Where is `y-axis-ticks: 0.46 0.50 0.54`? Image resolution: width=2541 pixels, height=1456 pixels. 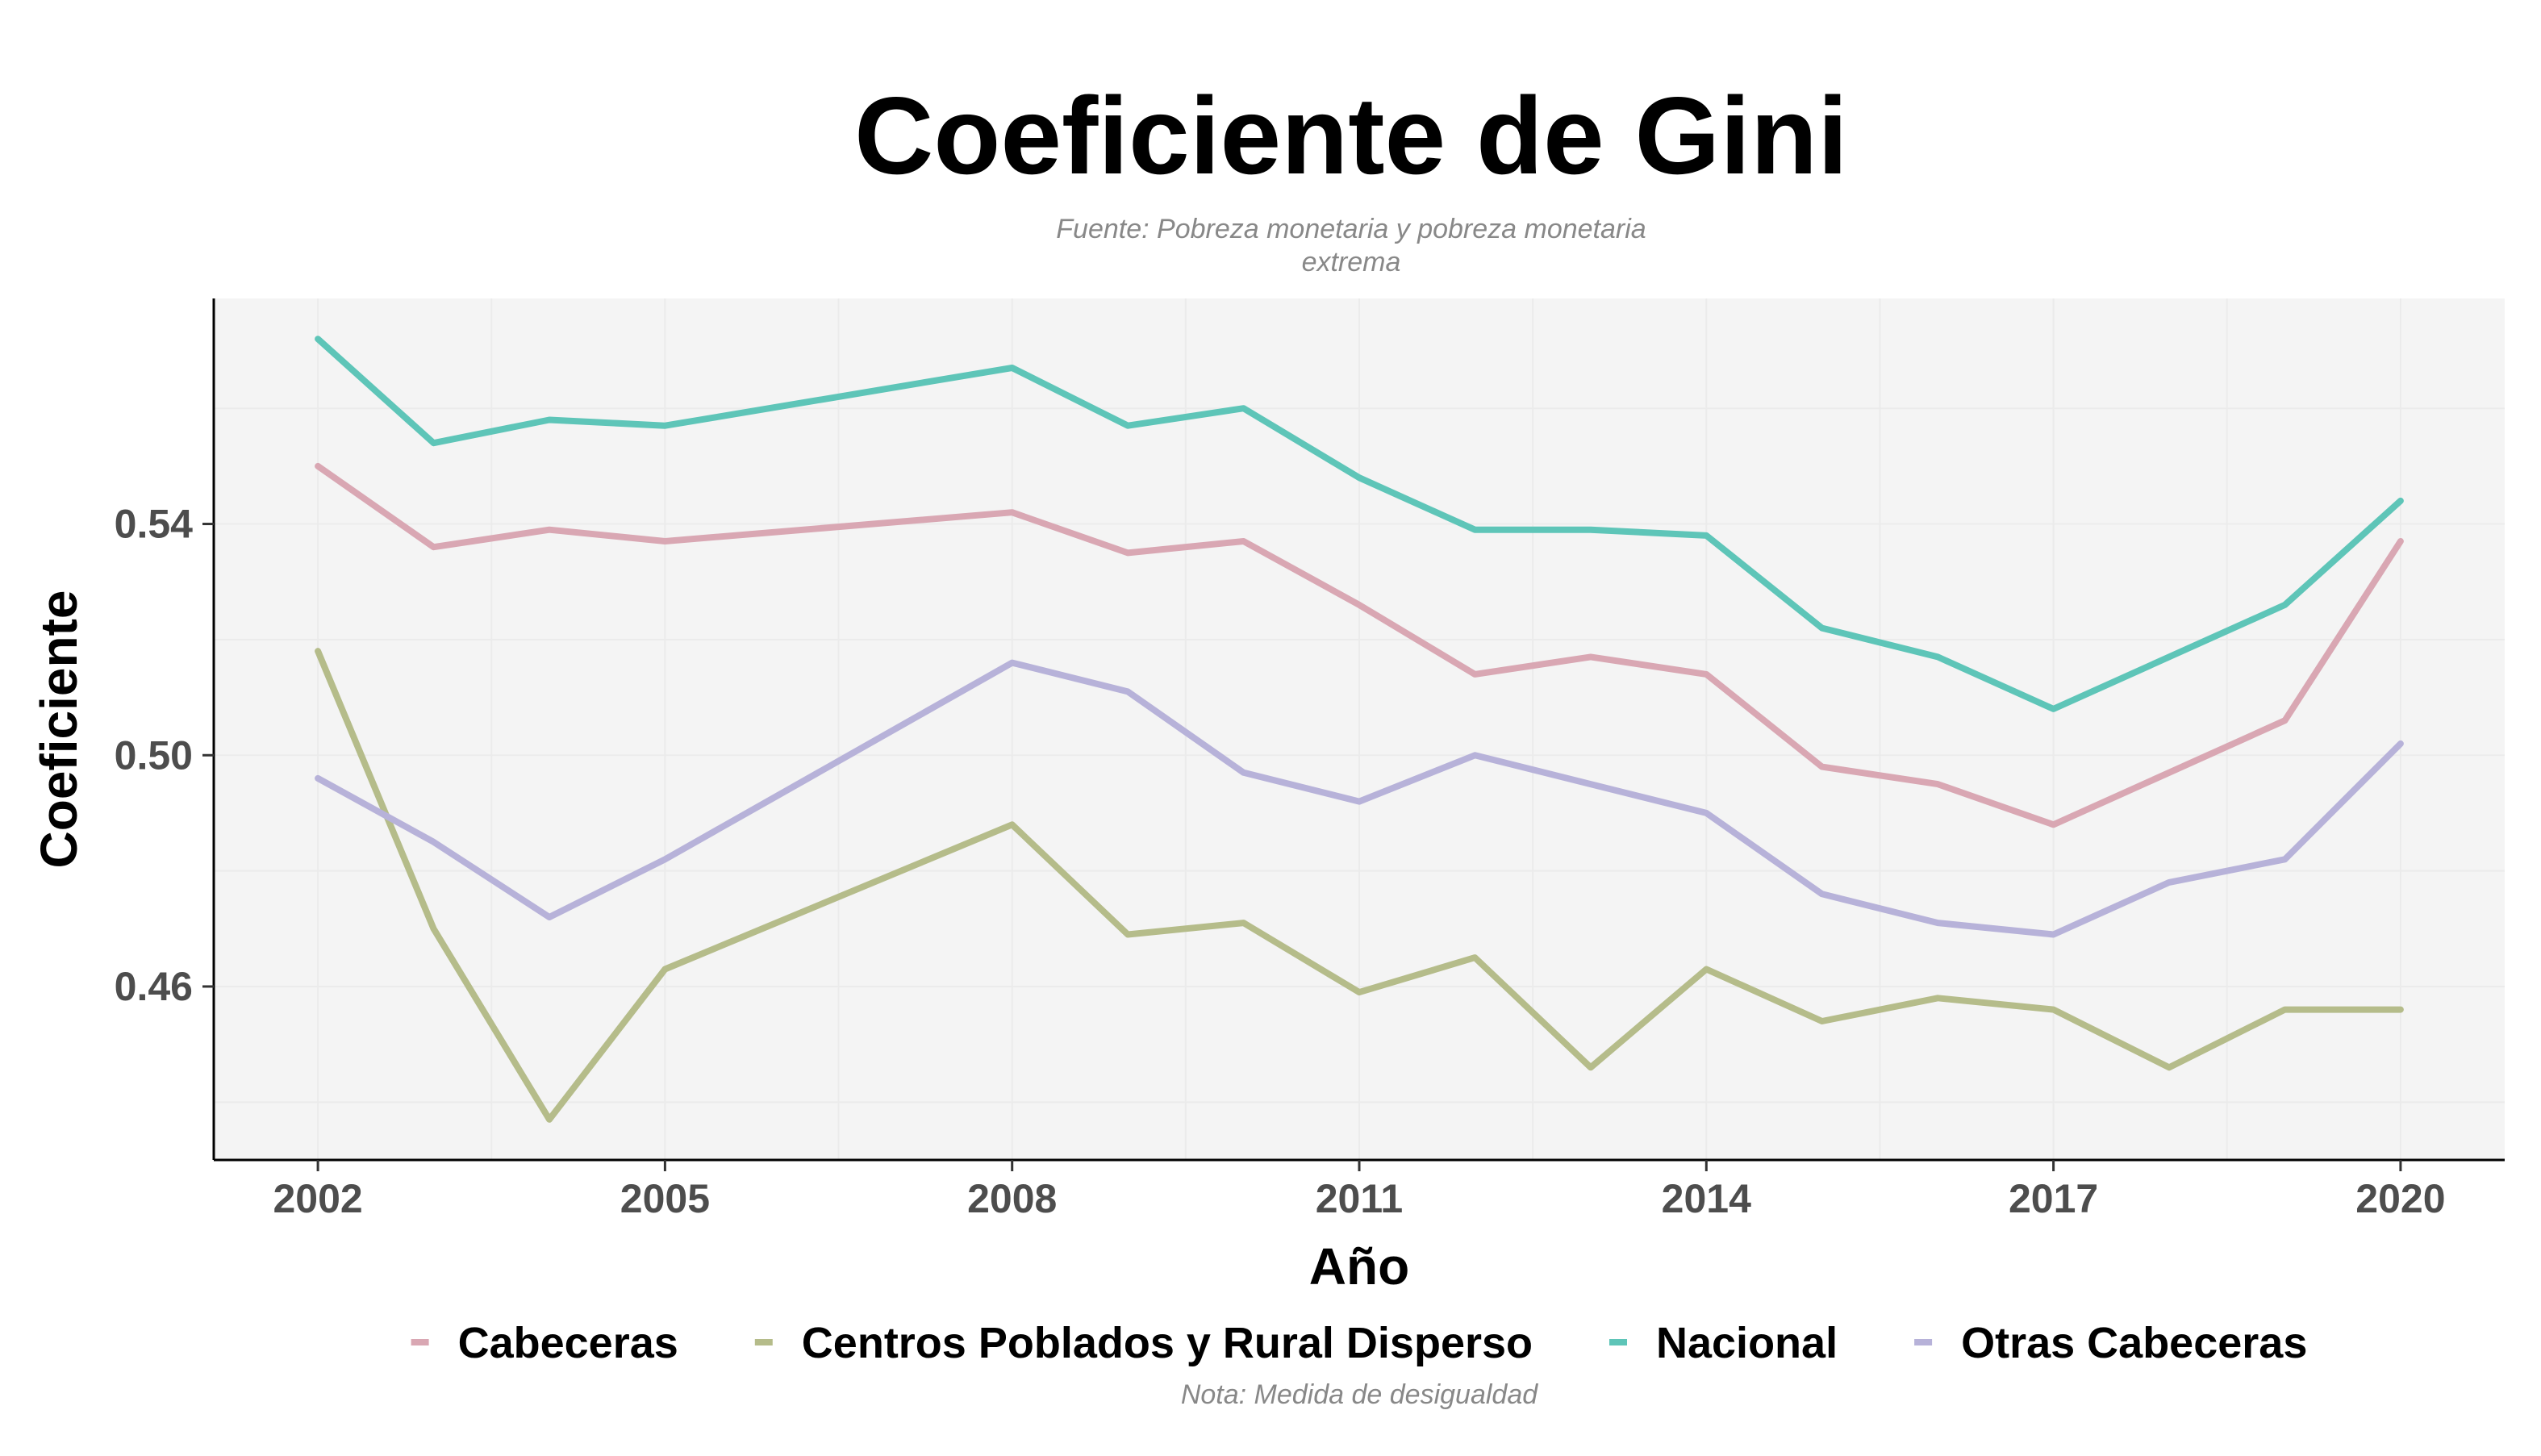
y-axis-ticks: 0.46 0.50 0.54 is located at coordinates (165, 756).